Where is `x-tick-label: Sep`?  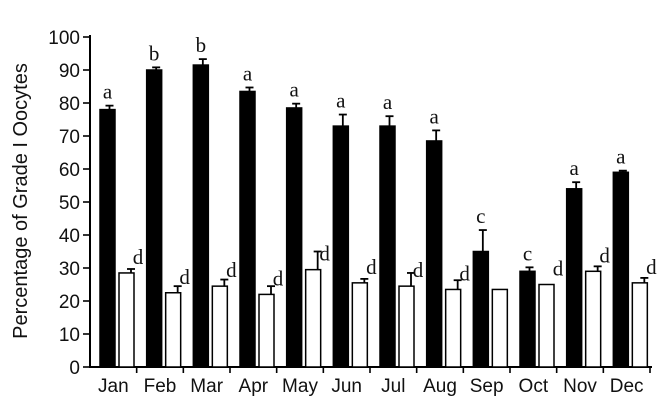 x-tick-label: Sep is located at coordinates (487, 386).